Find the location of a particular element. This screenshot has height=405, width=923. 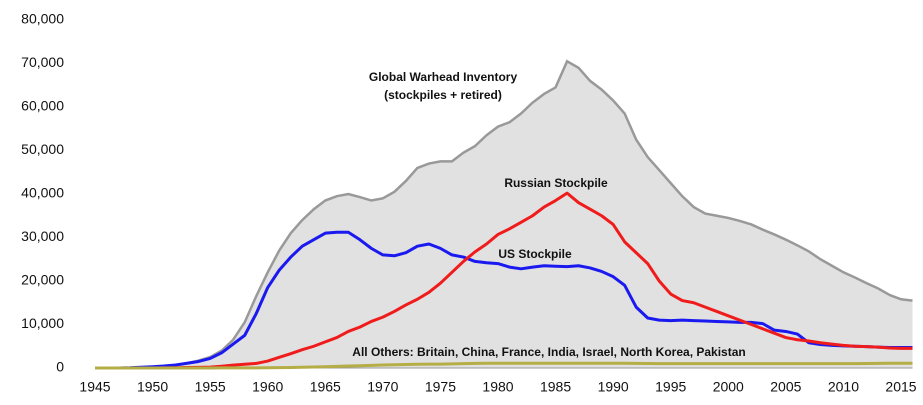

x-tick-label: 1975 is located at coordinates (440, 387).